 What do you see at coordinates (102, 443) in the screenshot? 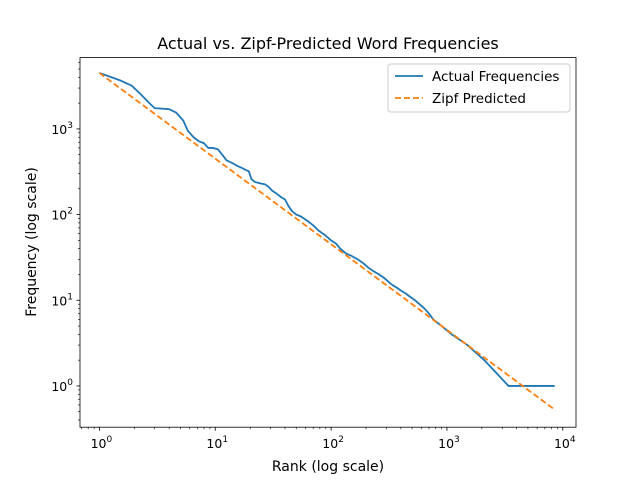
I see `x-tick-label: 100` at bounding box center [102, 443].